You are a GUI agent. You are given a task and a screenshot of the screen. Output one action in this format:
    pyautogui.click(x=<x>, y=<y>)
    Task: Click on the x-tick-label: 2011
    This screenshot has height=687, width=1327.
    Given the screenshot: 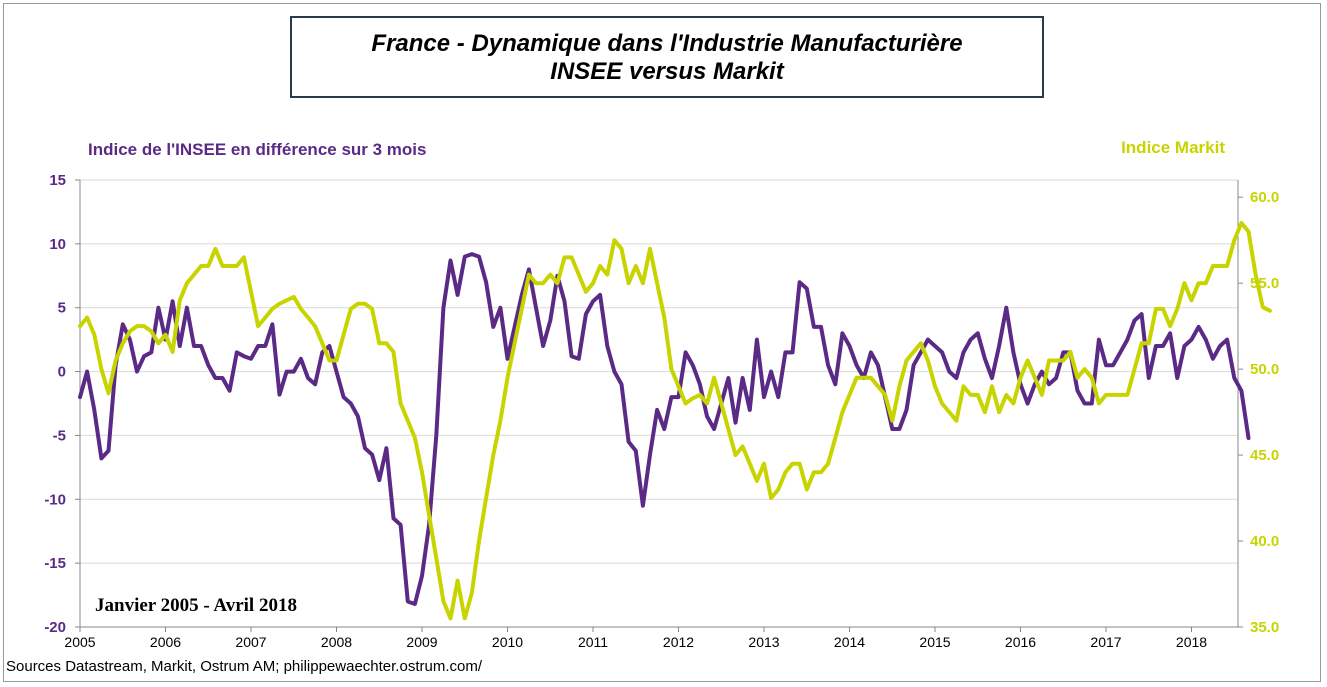 What is the action you would take?
    pyautogui.click(x=593, y=642)
    